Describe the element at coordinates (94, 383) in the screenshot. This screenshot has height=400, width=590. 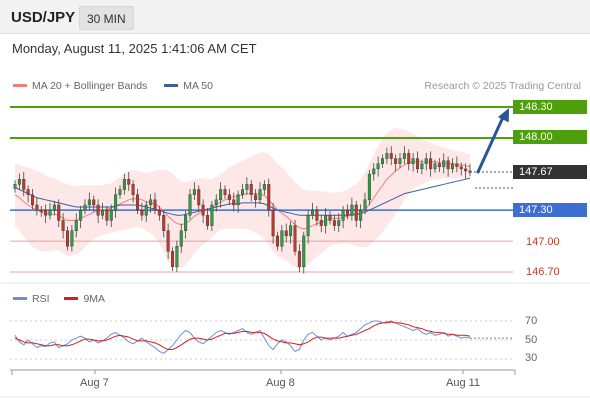
I see `x-tick-aug-7: Aug 7` at that location.